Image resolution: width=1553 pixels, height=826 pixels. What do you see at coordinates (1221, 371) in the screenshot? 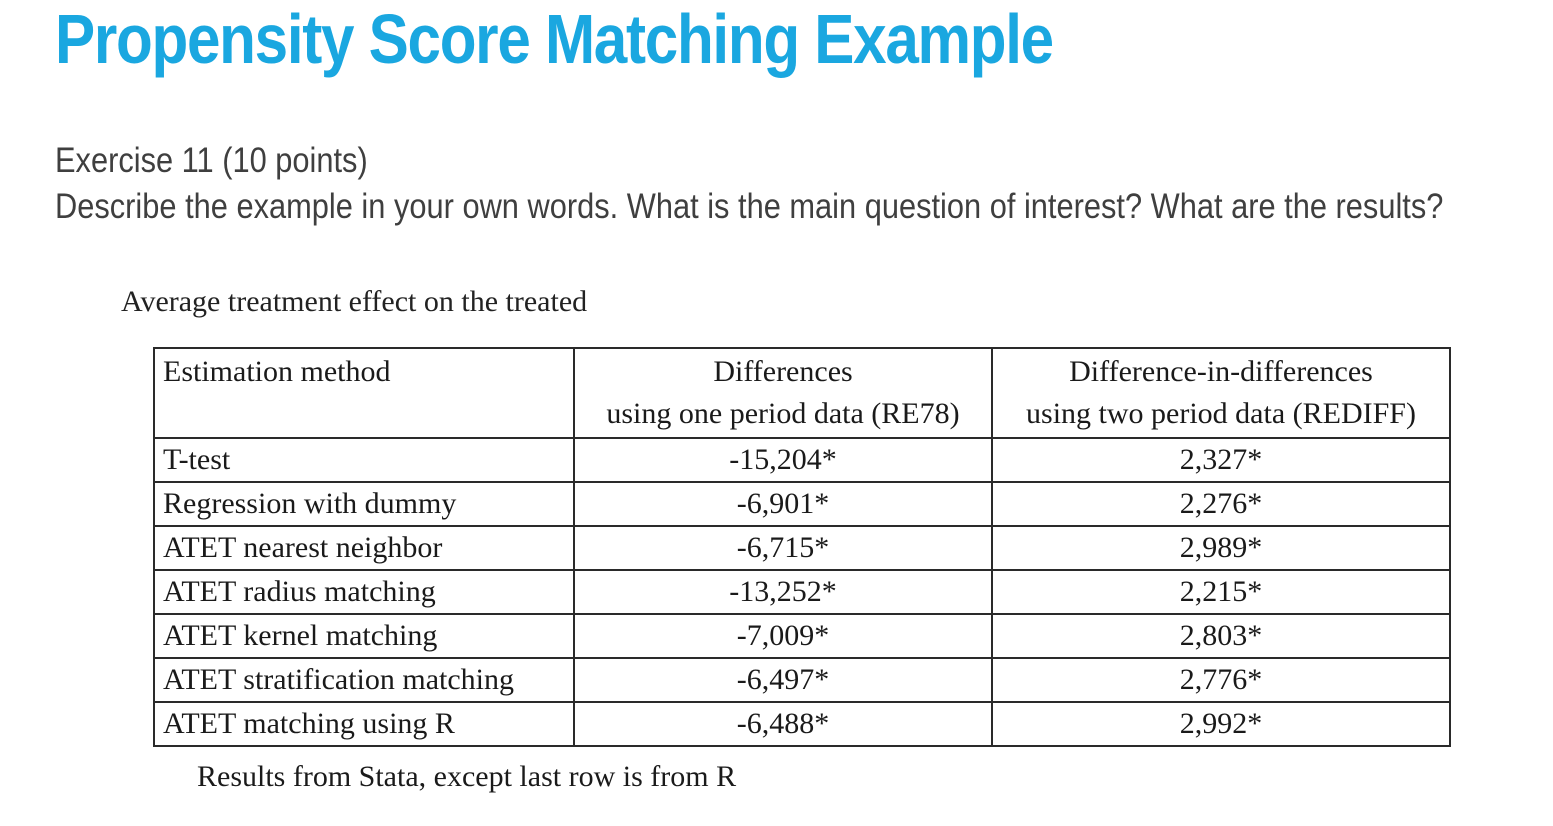
I see `header-did-line-1: Difference-in-differences` at bounding box center [1221, 371].